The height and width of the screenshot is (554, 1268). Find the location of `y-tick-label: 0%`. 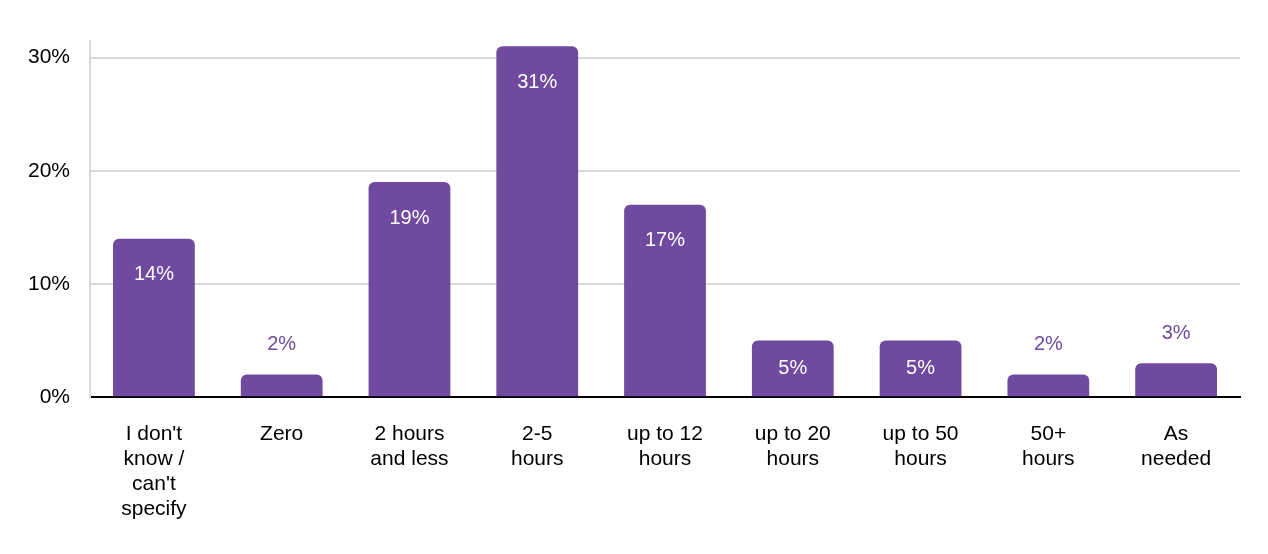

y-tick-label: 0% is located at coordinates (55, 395).